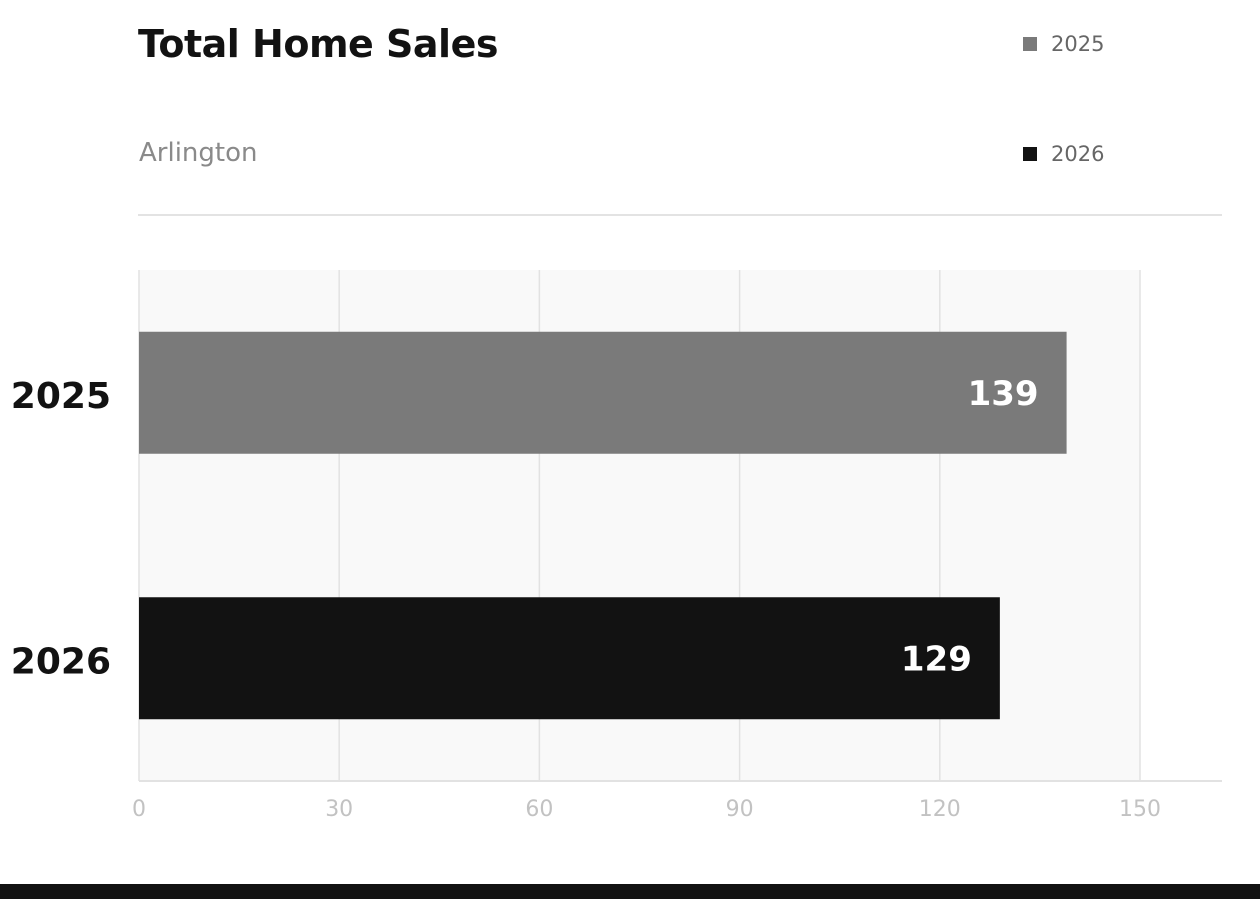  What do you see at coordinates (630, 891) in the screenshot?
I see `footer-bar` at bounding box center [630, 891].